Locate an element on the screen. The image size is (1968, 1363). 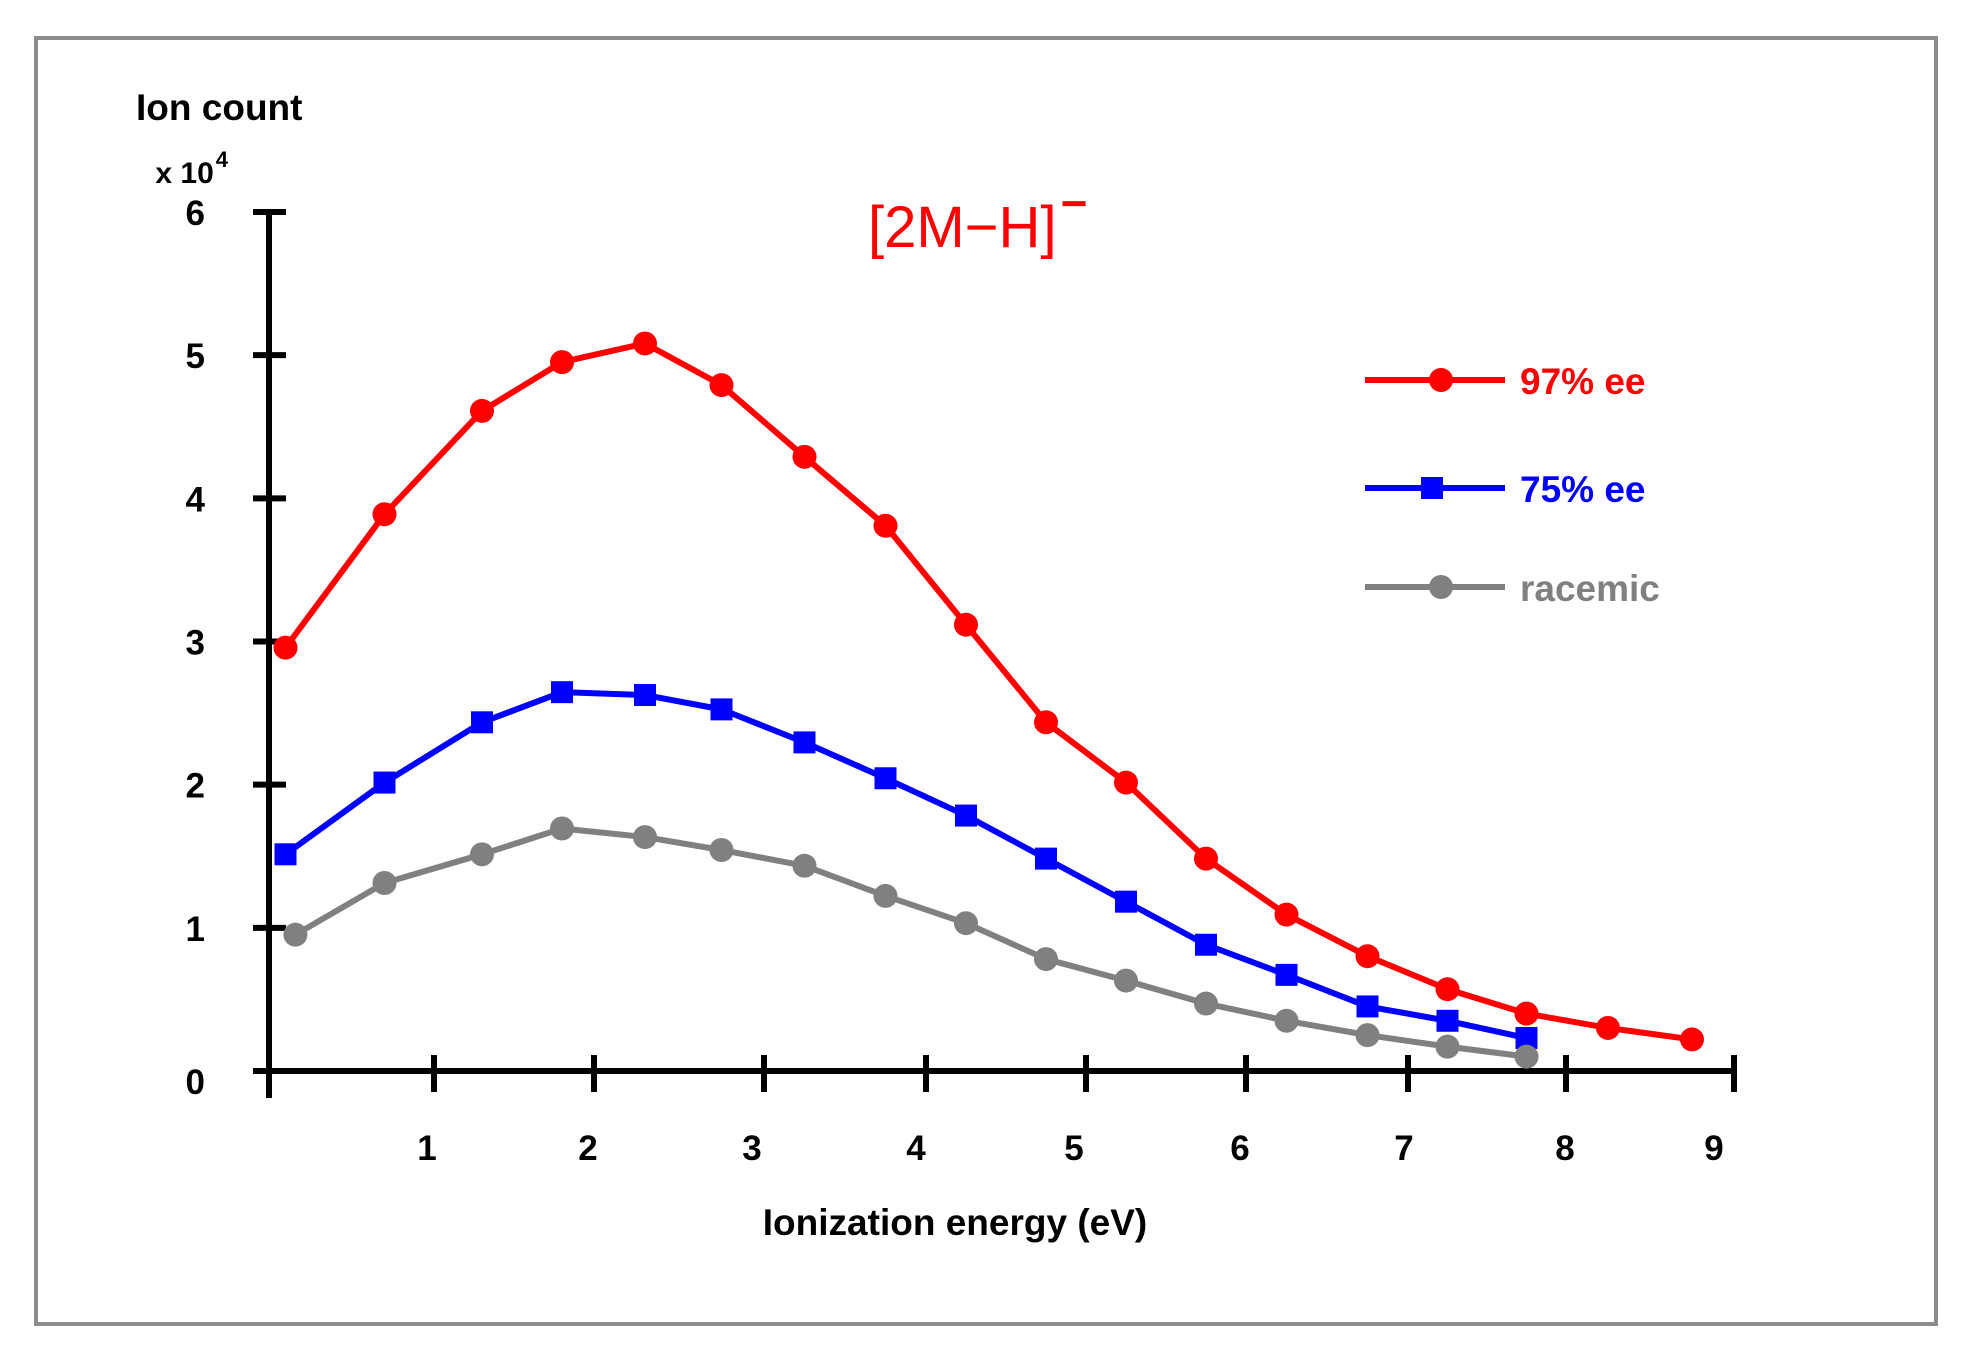
x-axis-label: Ionization energy (eV) is located at coordinates (955, 1222).